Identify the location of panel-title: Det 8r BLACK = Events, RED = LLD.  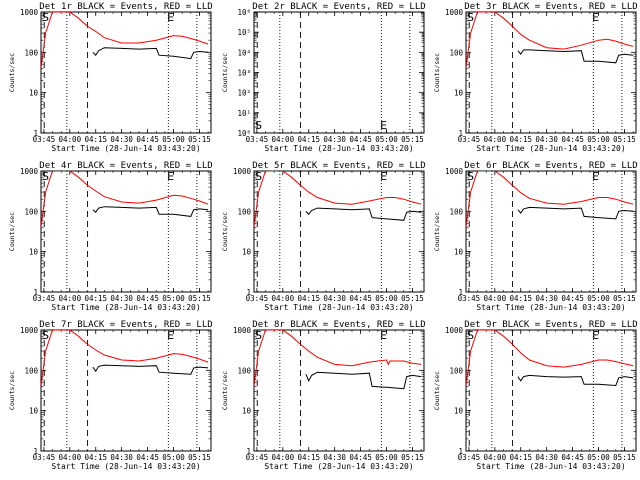
(338, 325).